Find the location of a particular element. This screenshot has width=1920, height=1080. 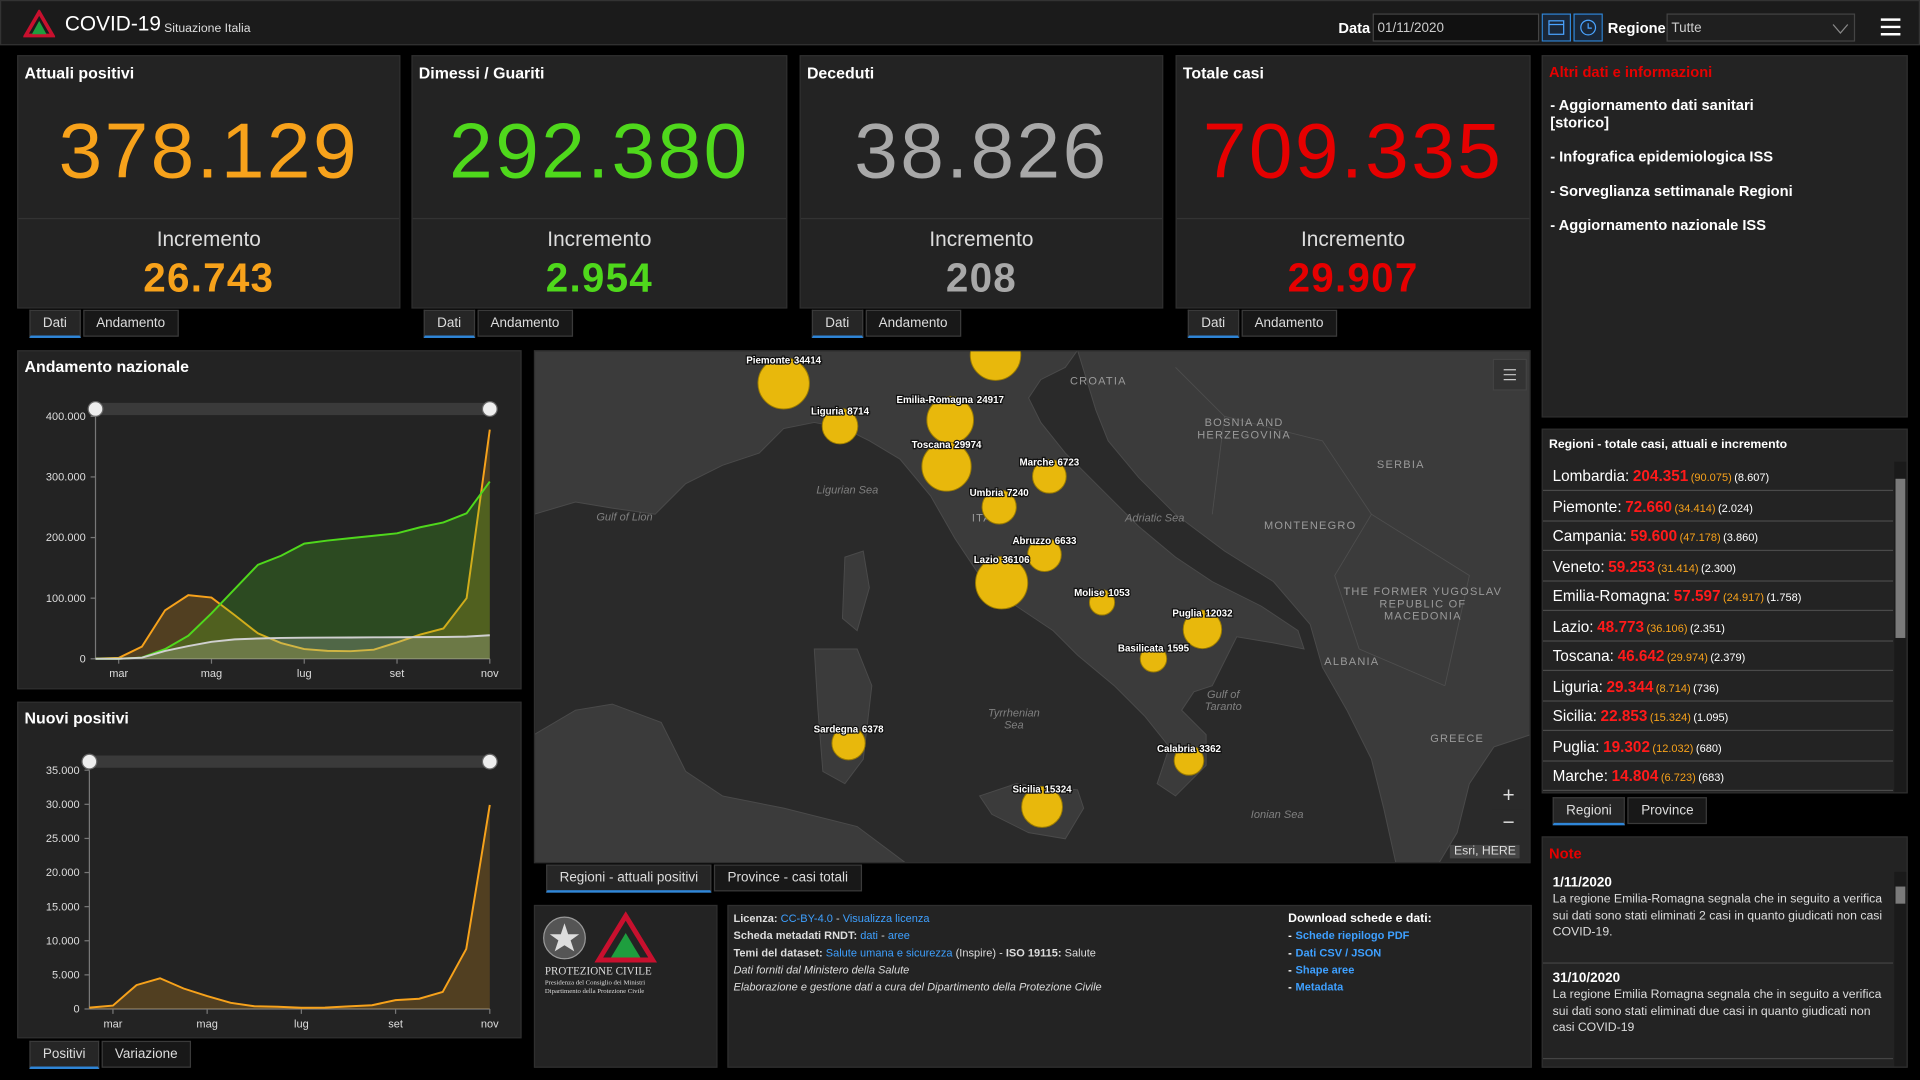

download-link: Shape aree is located at coordinates (1325, 969).